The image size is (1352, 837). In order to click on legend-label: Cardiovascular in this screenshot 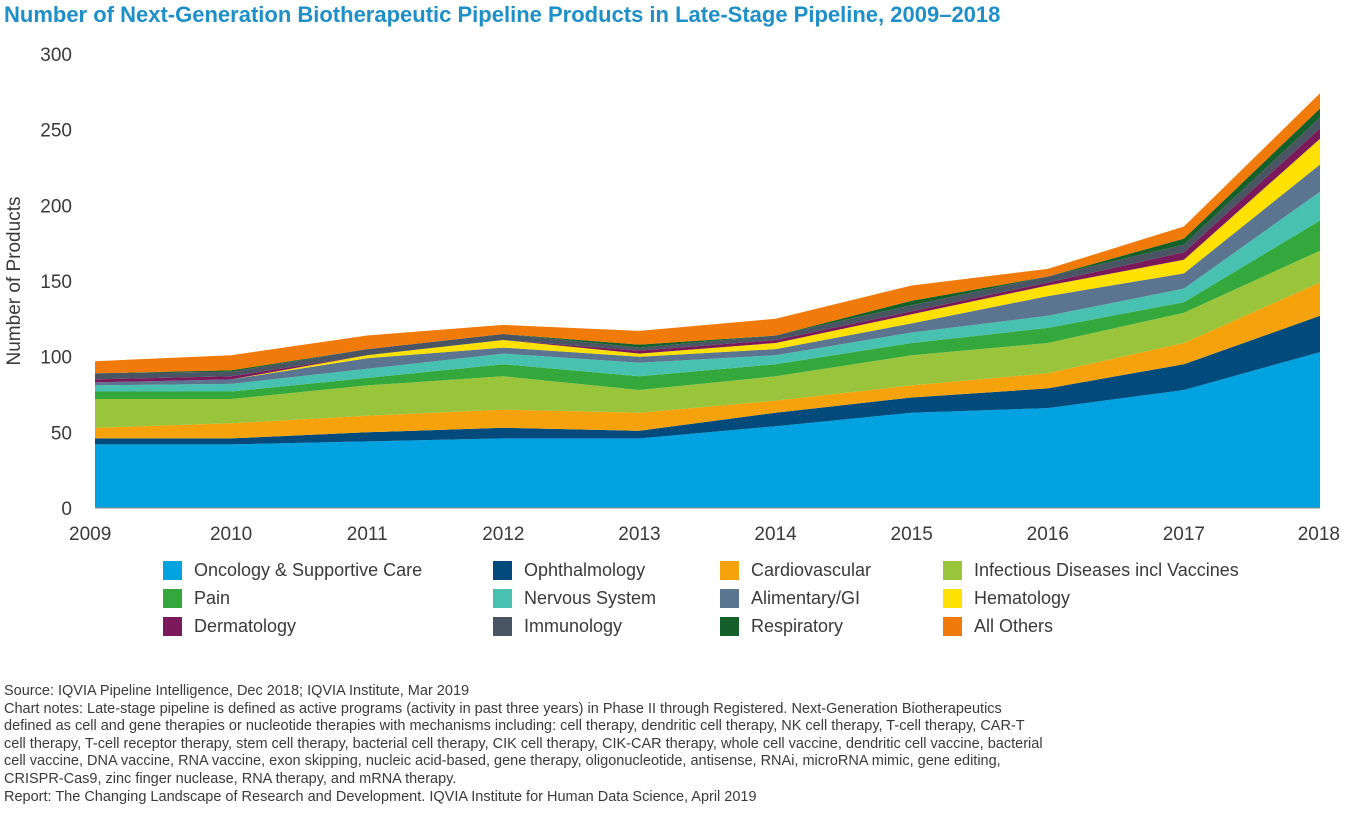, I will do `click(811, 570)`.